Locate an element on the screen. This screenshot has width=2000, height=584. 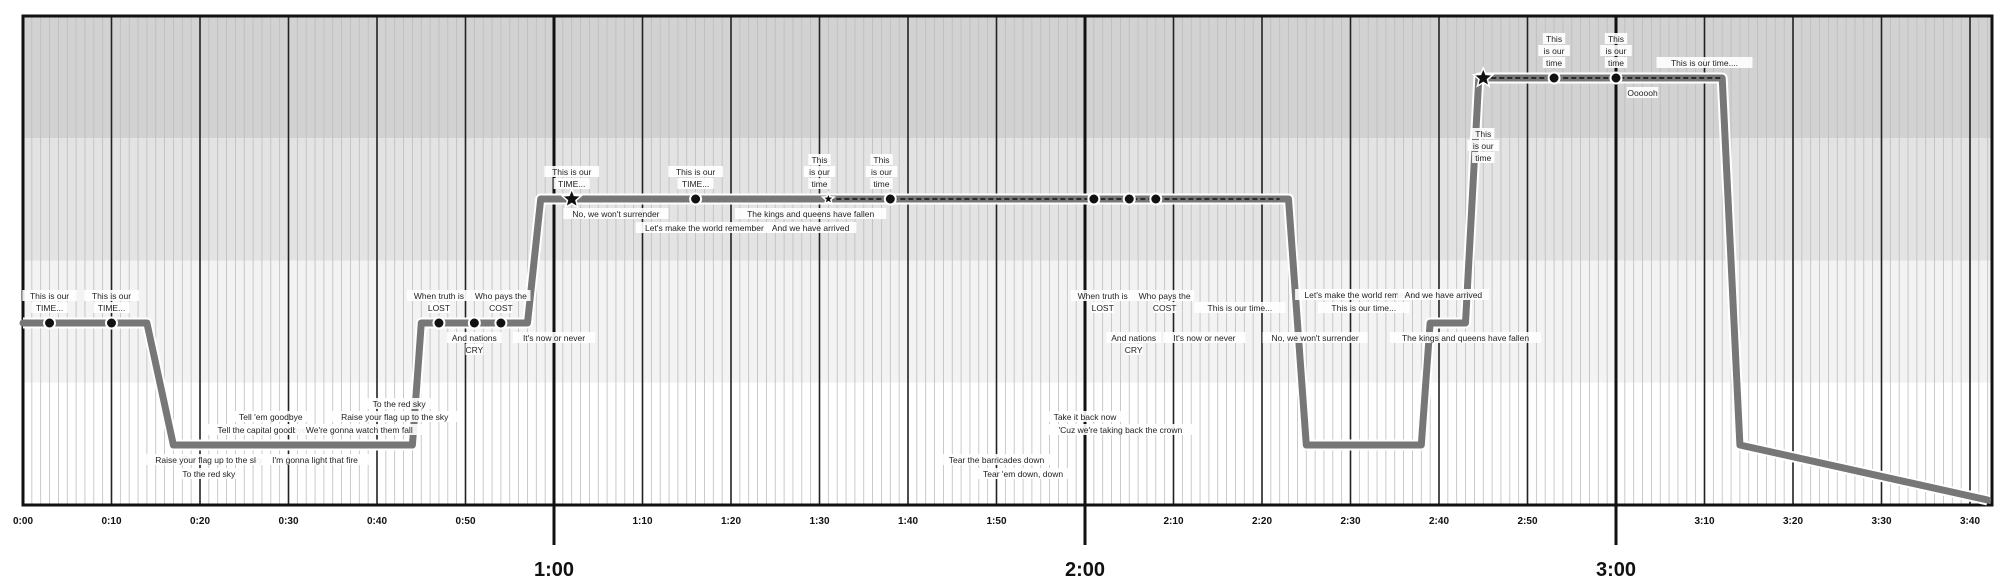
lyric-label: Oooooh is located at coordinates (1642, 92).